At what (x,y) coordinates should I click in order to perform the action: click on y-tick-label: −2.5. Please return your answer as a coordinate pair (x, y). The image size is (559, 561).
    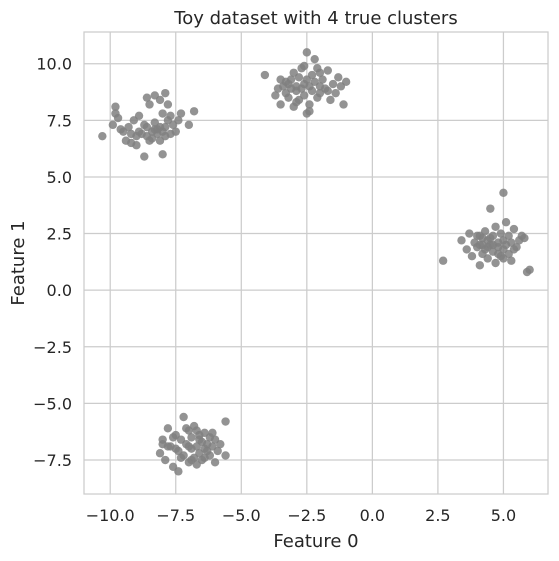
    Looking at the image, I should click on (52, 347).